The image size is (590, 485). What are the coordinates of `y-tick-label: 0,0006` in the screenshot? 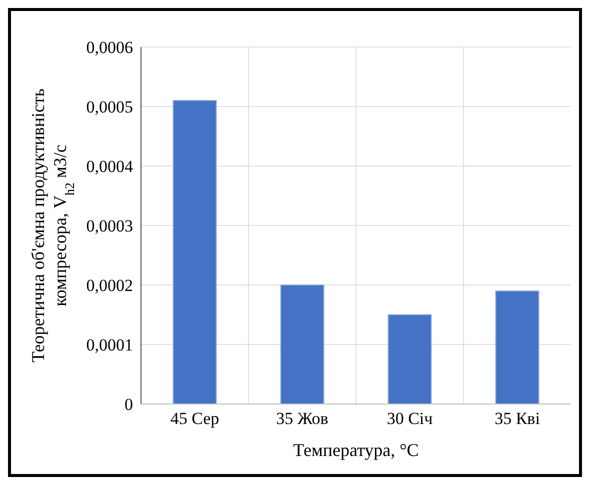 It's located at (109, 48).